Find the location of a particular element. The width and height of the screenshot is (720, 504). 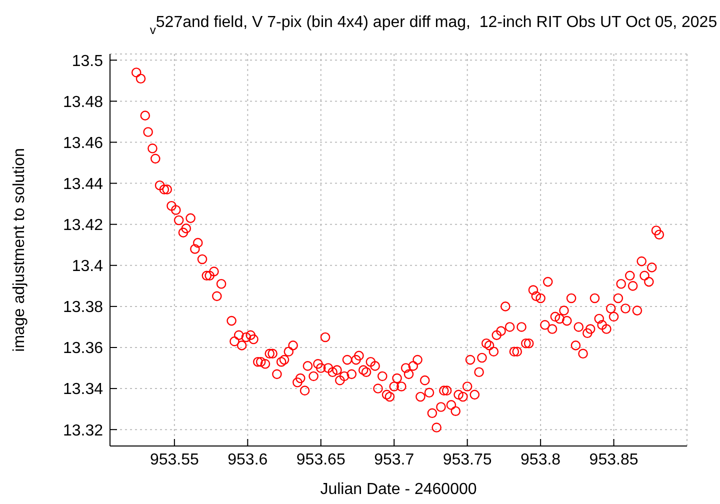

y-axis-title: image adjustment to solution is located at coordinates (19, 250).